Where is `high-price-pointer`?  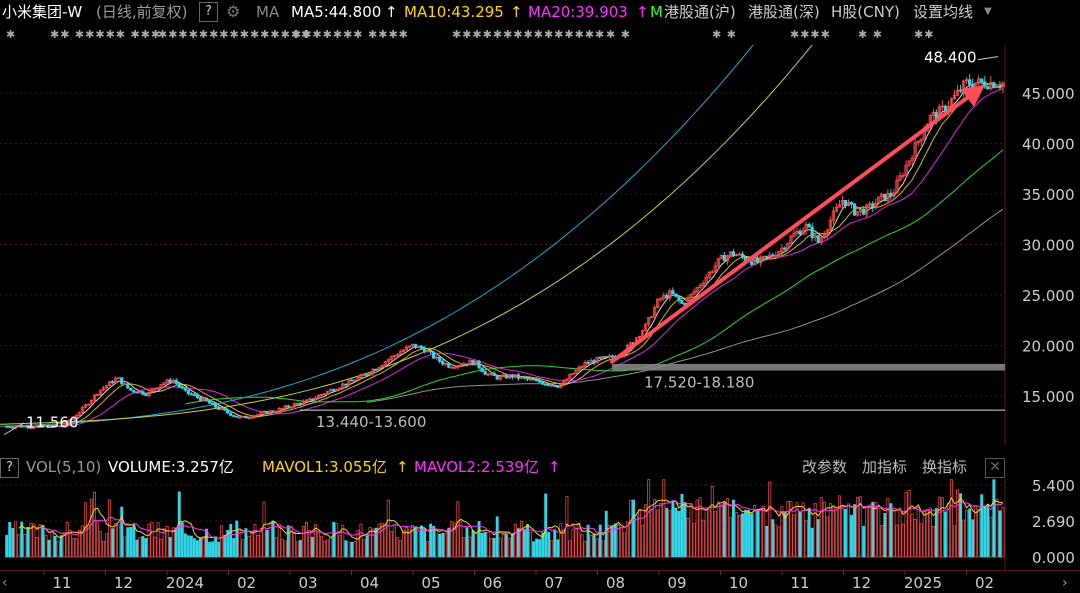 high-price-pointer is located at coordinates (988, 58).